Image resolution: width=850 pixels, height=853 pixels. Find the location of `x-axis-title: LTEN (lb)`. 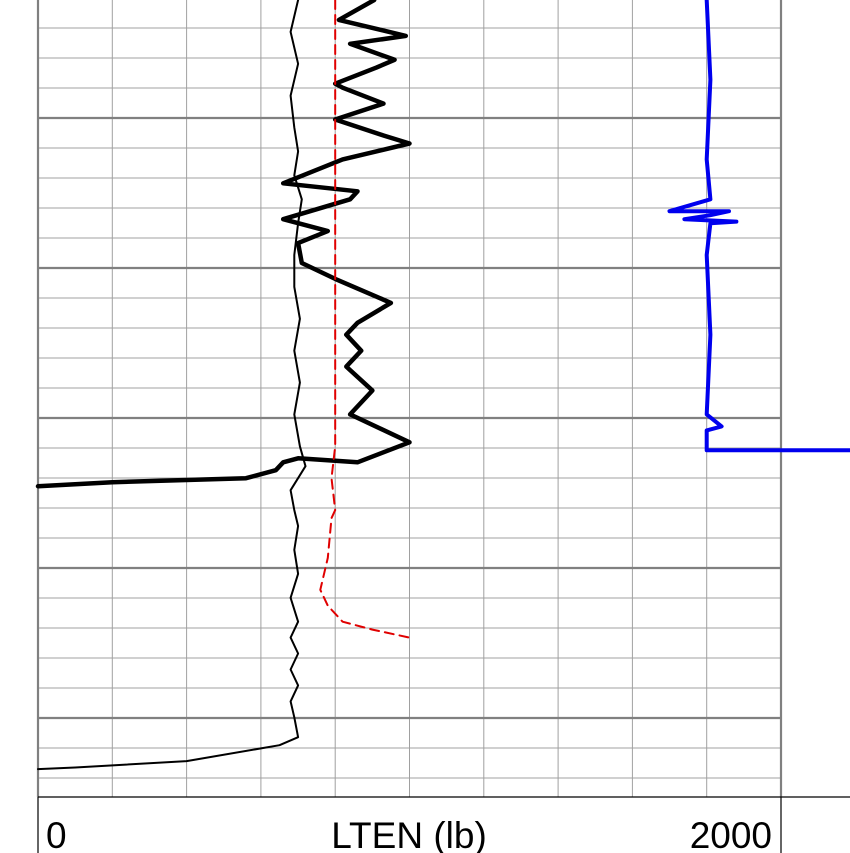

x-axis-title: LTEN (lb) is located at coordinates (409, 834).